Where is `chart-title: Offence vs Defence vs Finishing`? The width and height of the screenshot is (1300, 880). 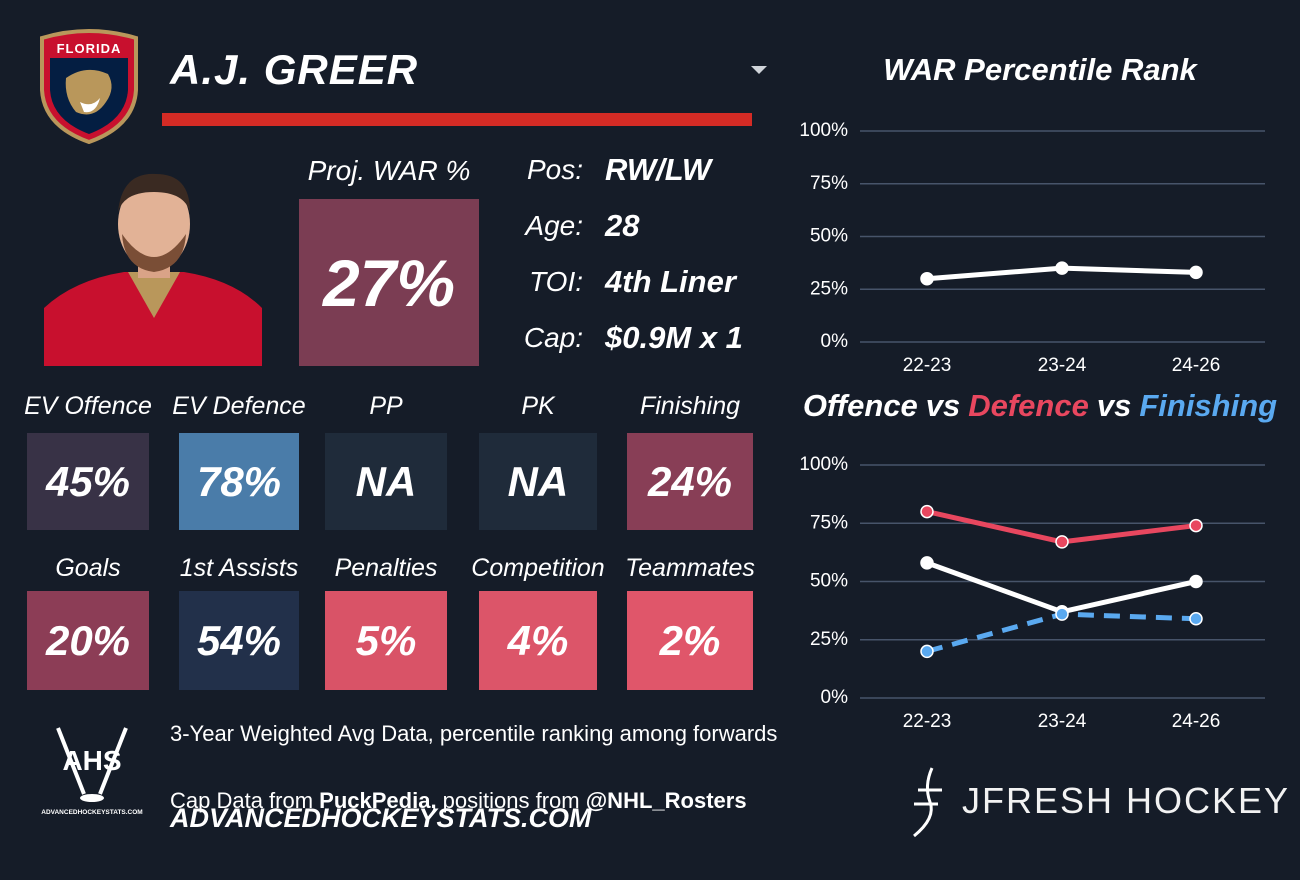
chart-title: Offence vs Defence vs Finishing is located at coordinates (1040, 405).